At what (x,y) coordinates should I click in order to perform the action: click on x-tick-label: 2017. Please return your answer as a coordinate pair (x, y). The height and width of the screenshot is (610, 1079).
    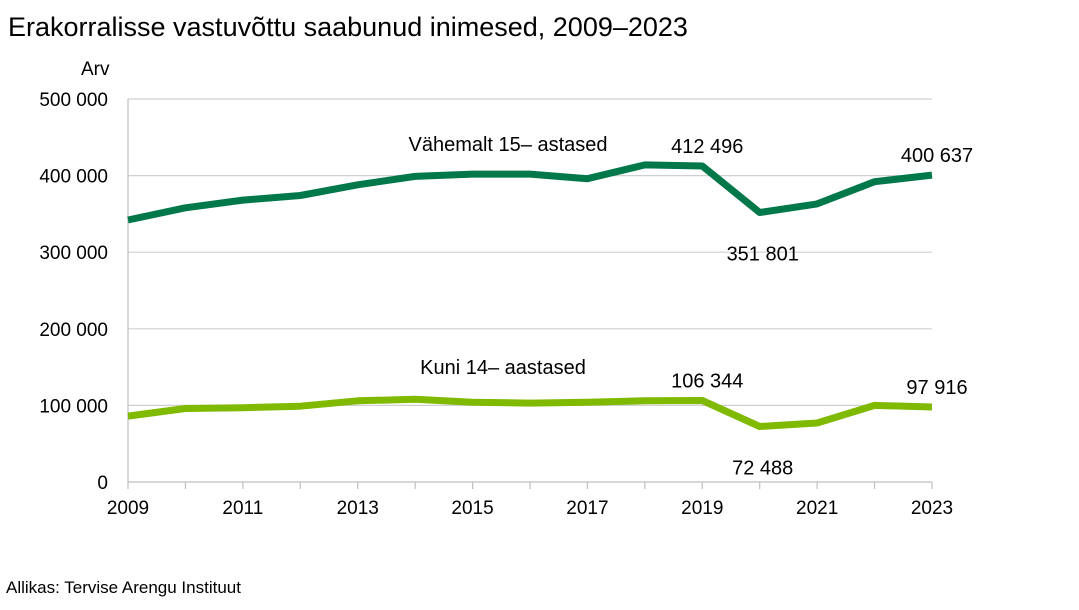
    Looking at the image, I should click on (587, 508).